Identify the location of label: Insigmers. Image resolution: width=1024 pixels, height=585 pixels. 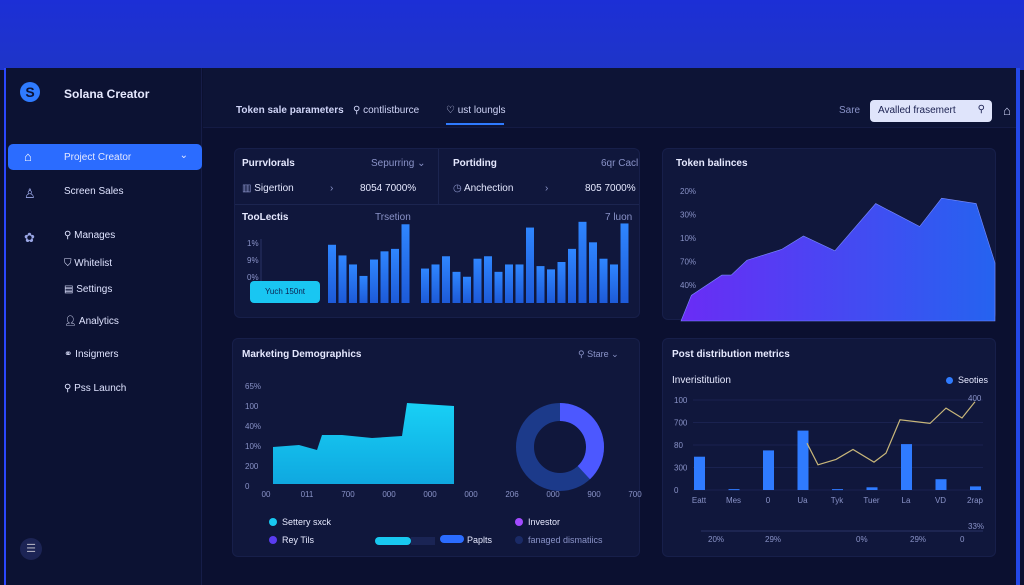
(97, 354).